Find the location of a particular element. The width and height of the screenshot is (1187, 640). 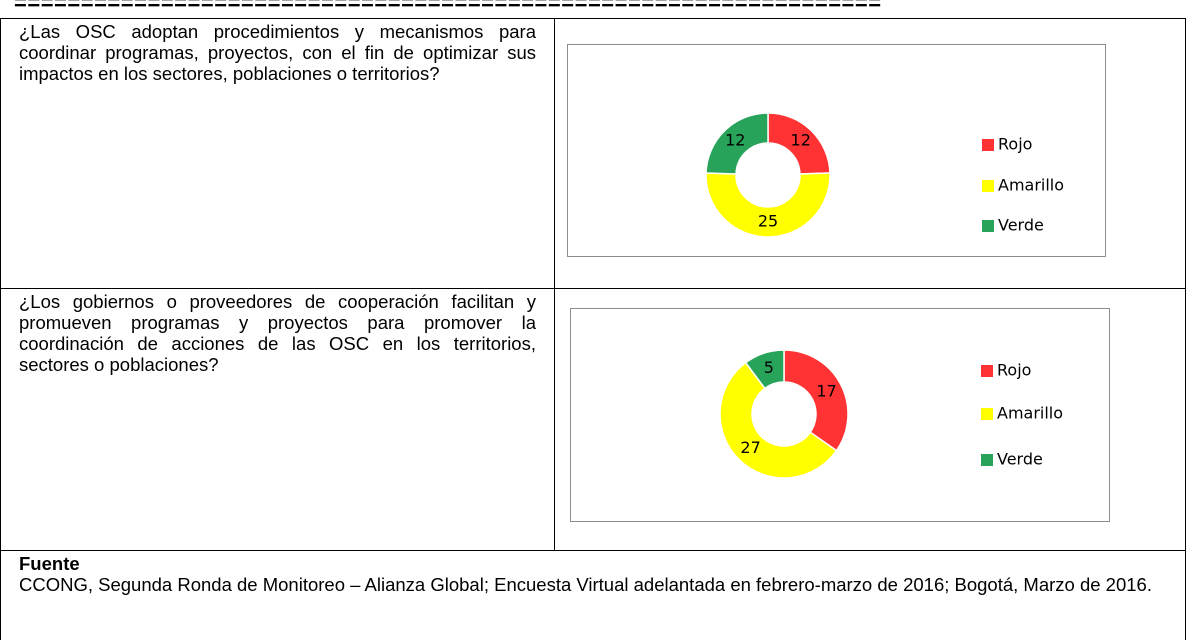

data-label: 17 is located at coordinates (826, 390).